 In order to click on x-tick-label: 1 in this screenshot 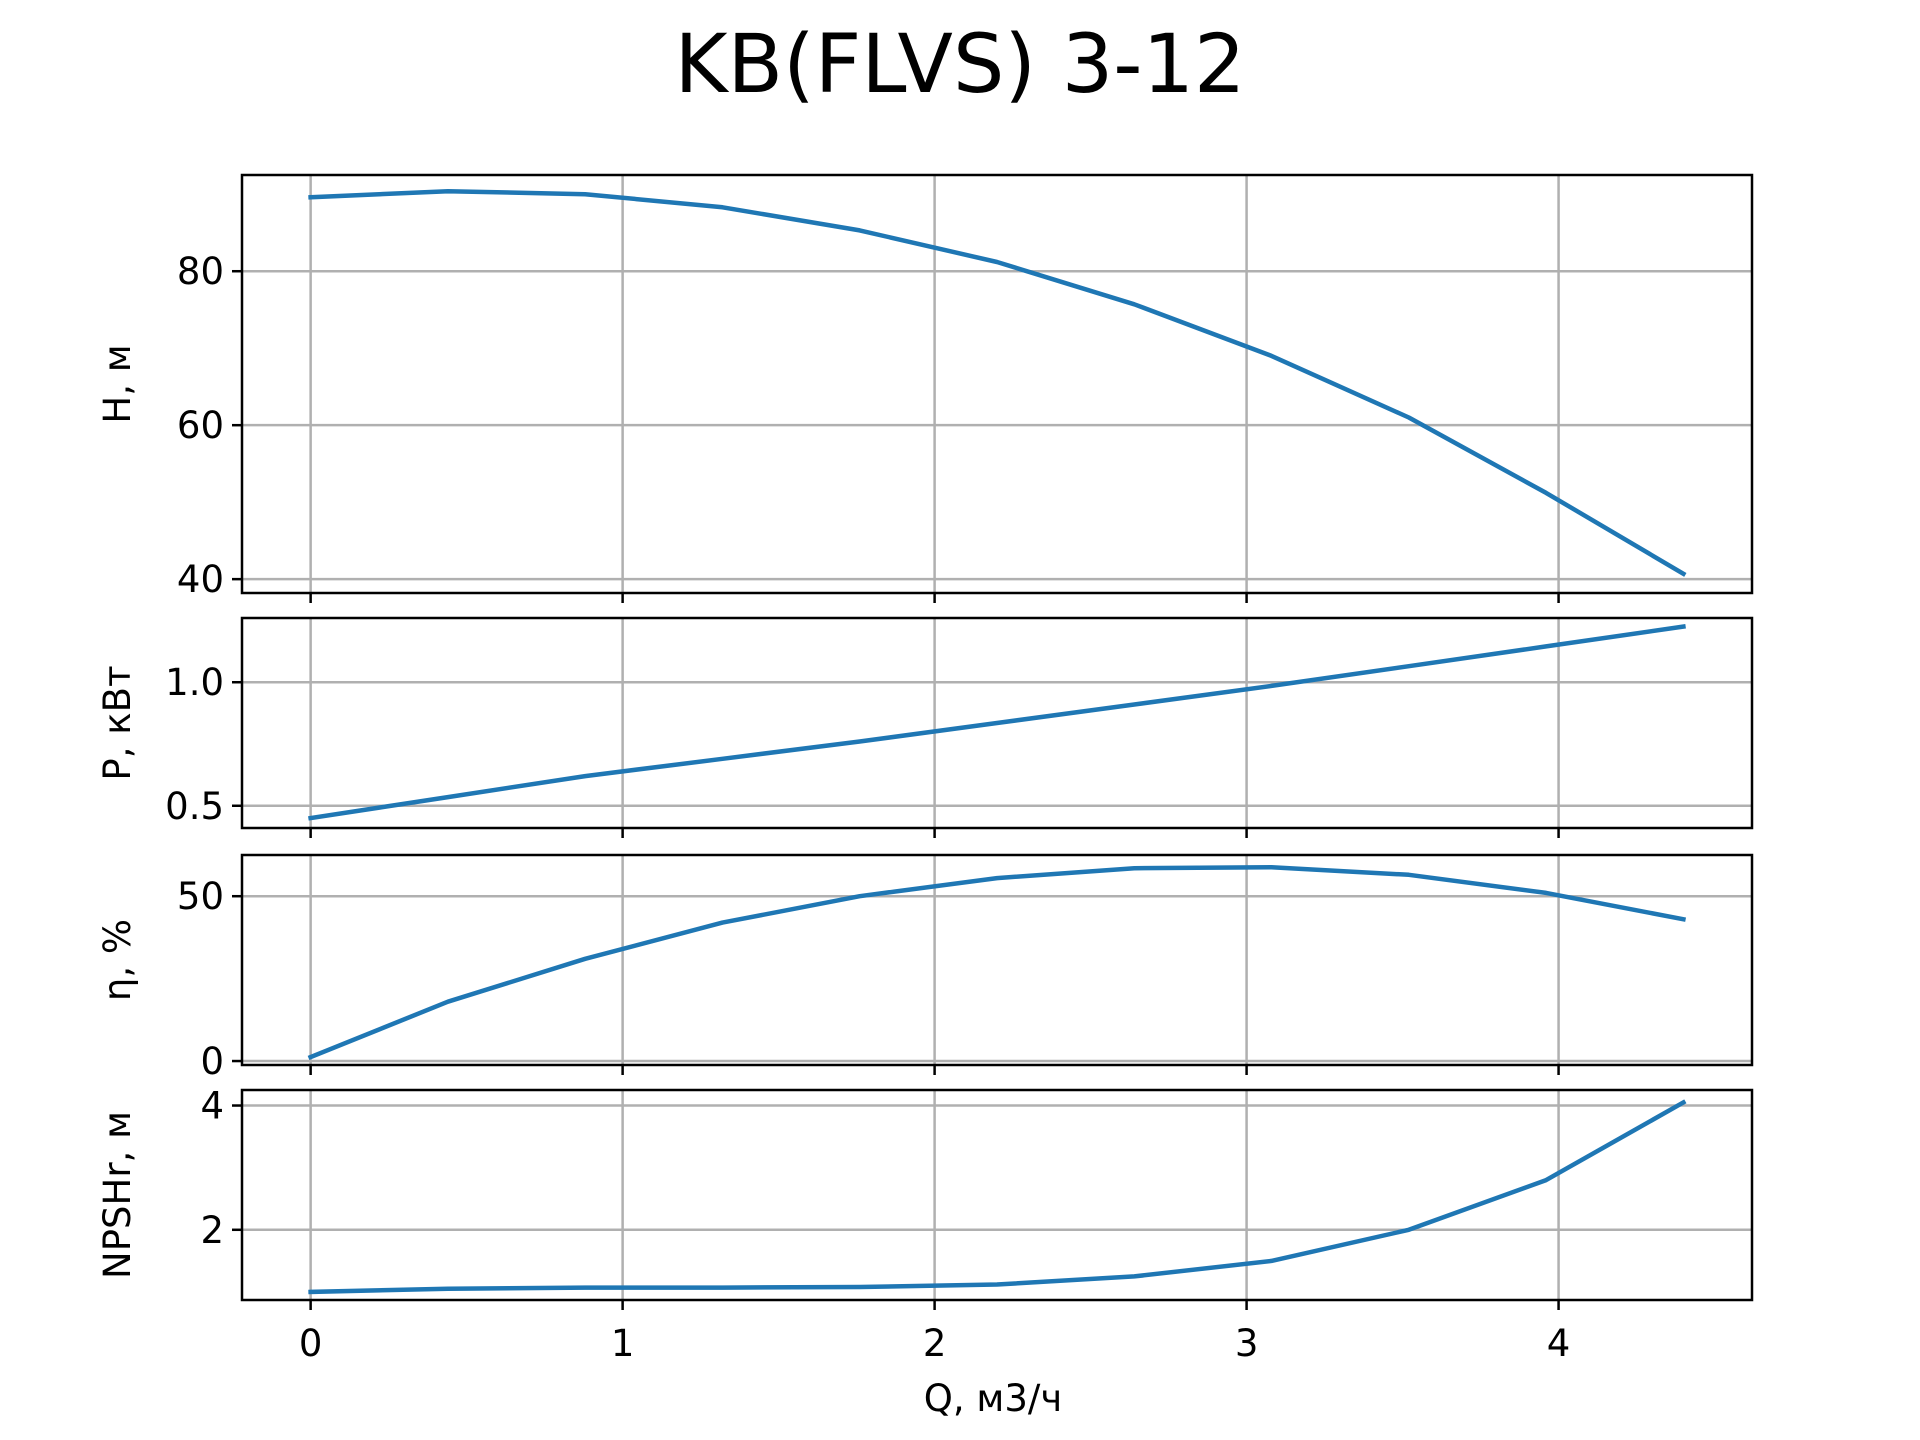, I will do `click(623, 1343)`.